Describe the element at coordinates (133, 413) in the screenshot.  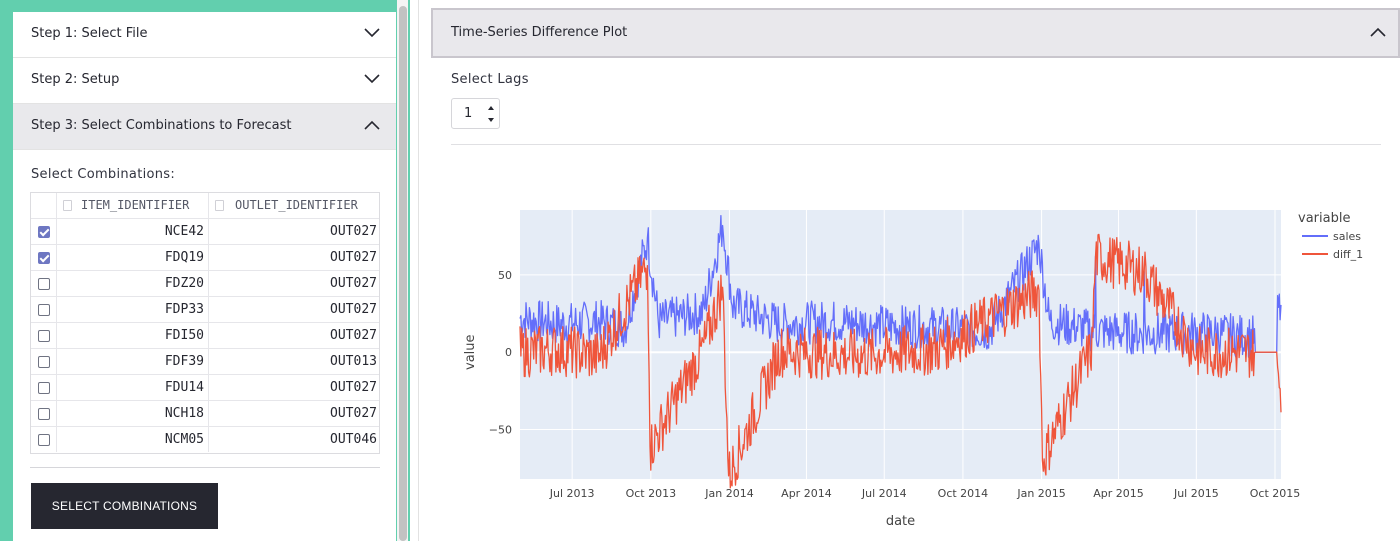
I see `item-identifier-cell: NCH18` at that location.